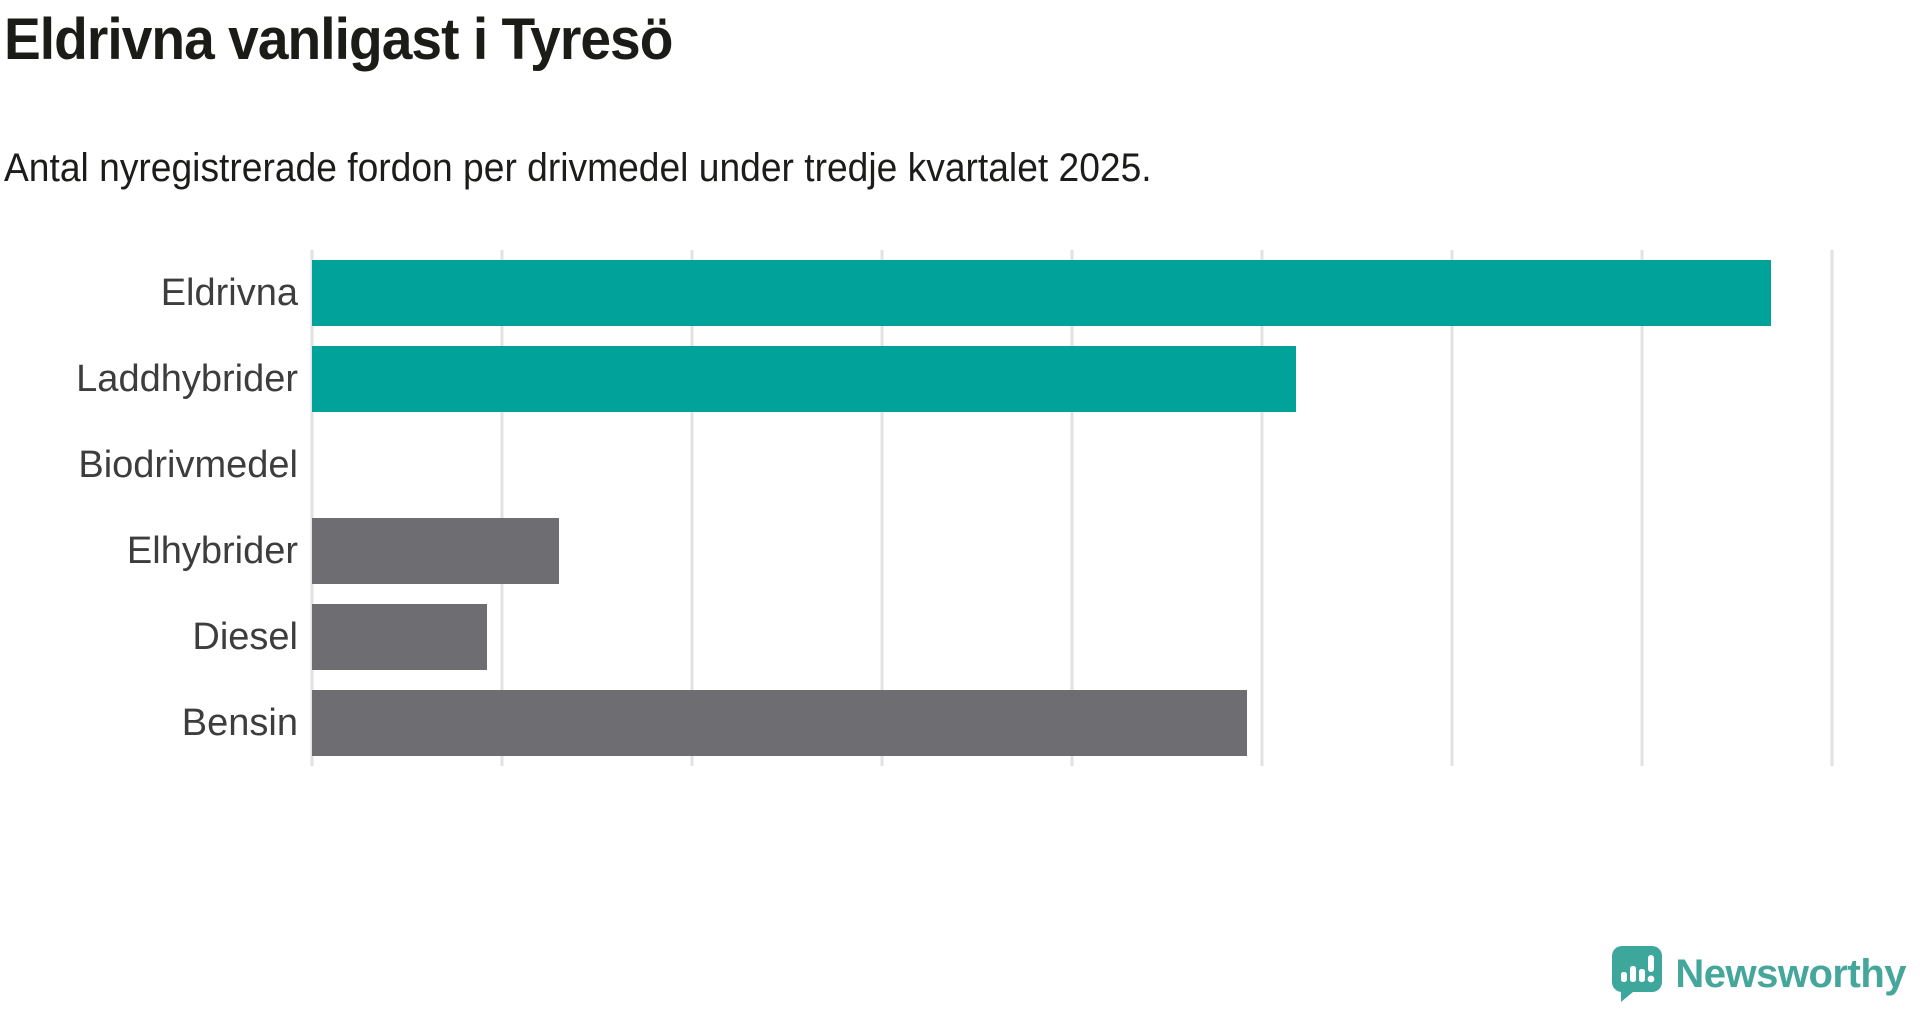 This screenshot has width=1920, height=1010. I want to click on bar-row: Laddhybrider, so click(916, 379).